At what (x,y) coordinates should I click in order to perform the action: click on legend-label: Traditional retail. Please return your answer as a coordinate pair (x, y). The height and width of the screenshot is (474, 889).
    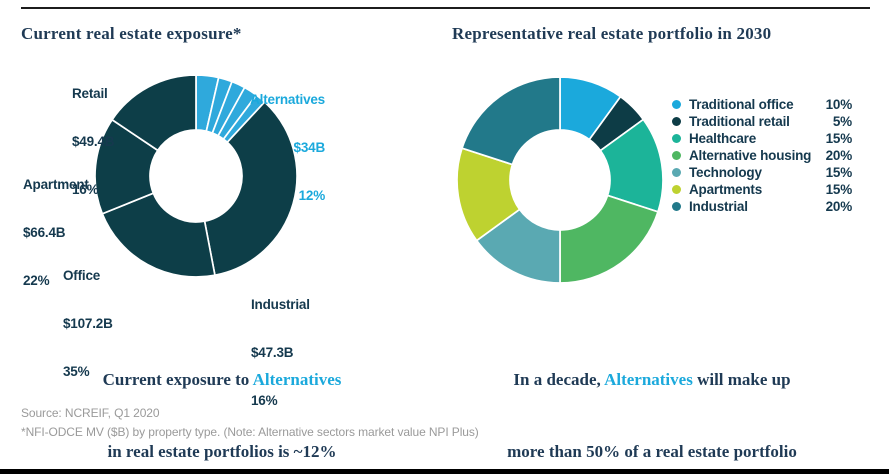
    Looking at the image, I should click on (739, 121).